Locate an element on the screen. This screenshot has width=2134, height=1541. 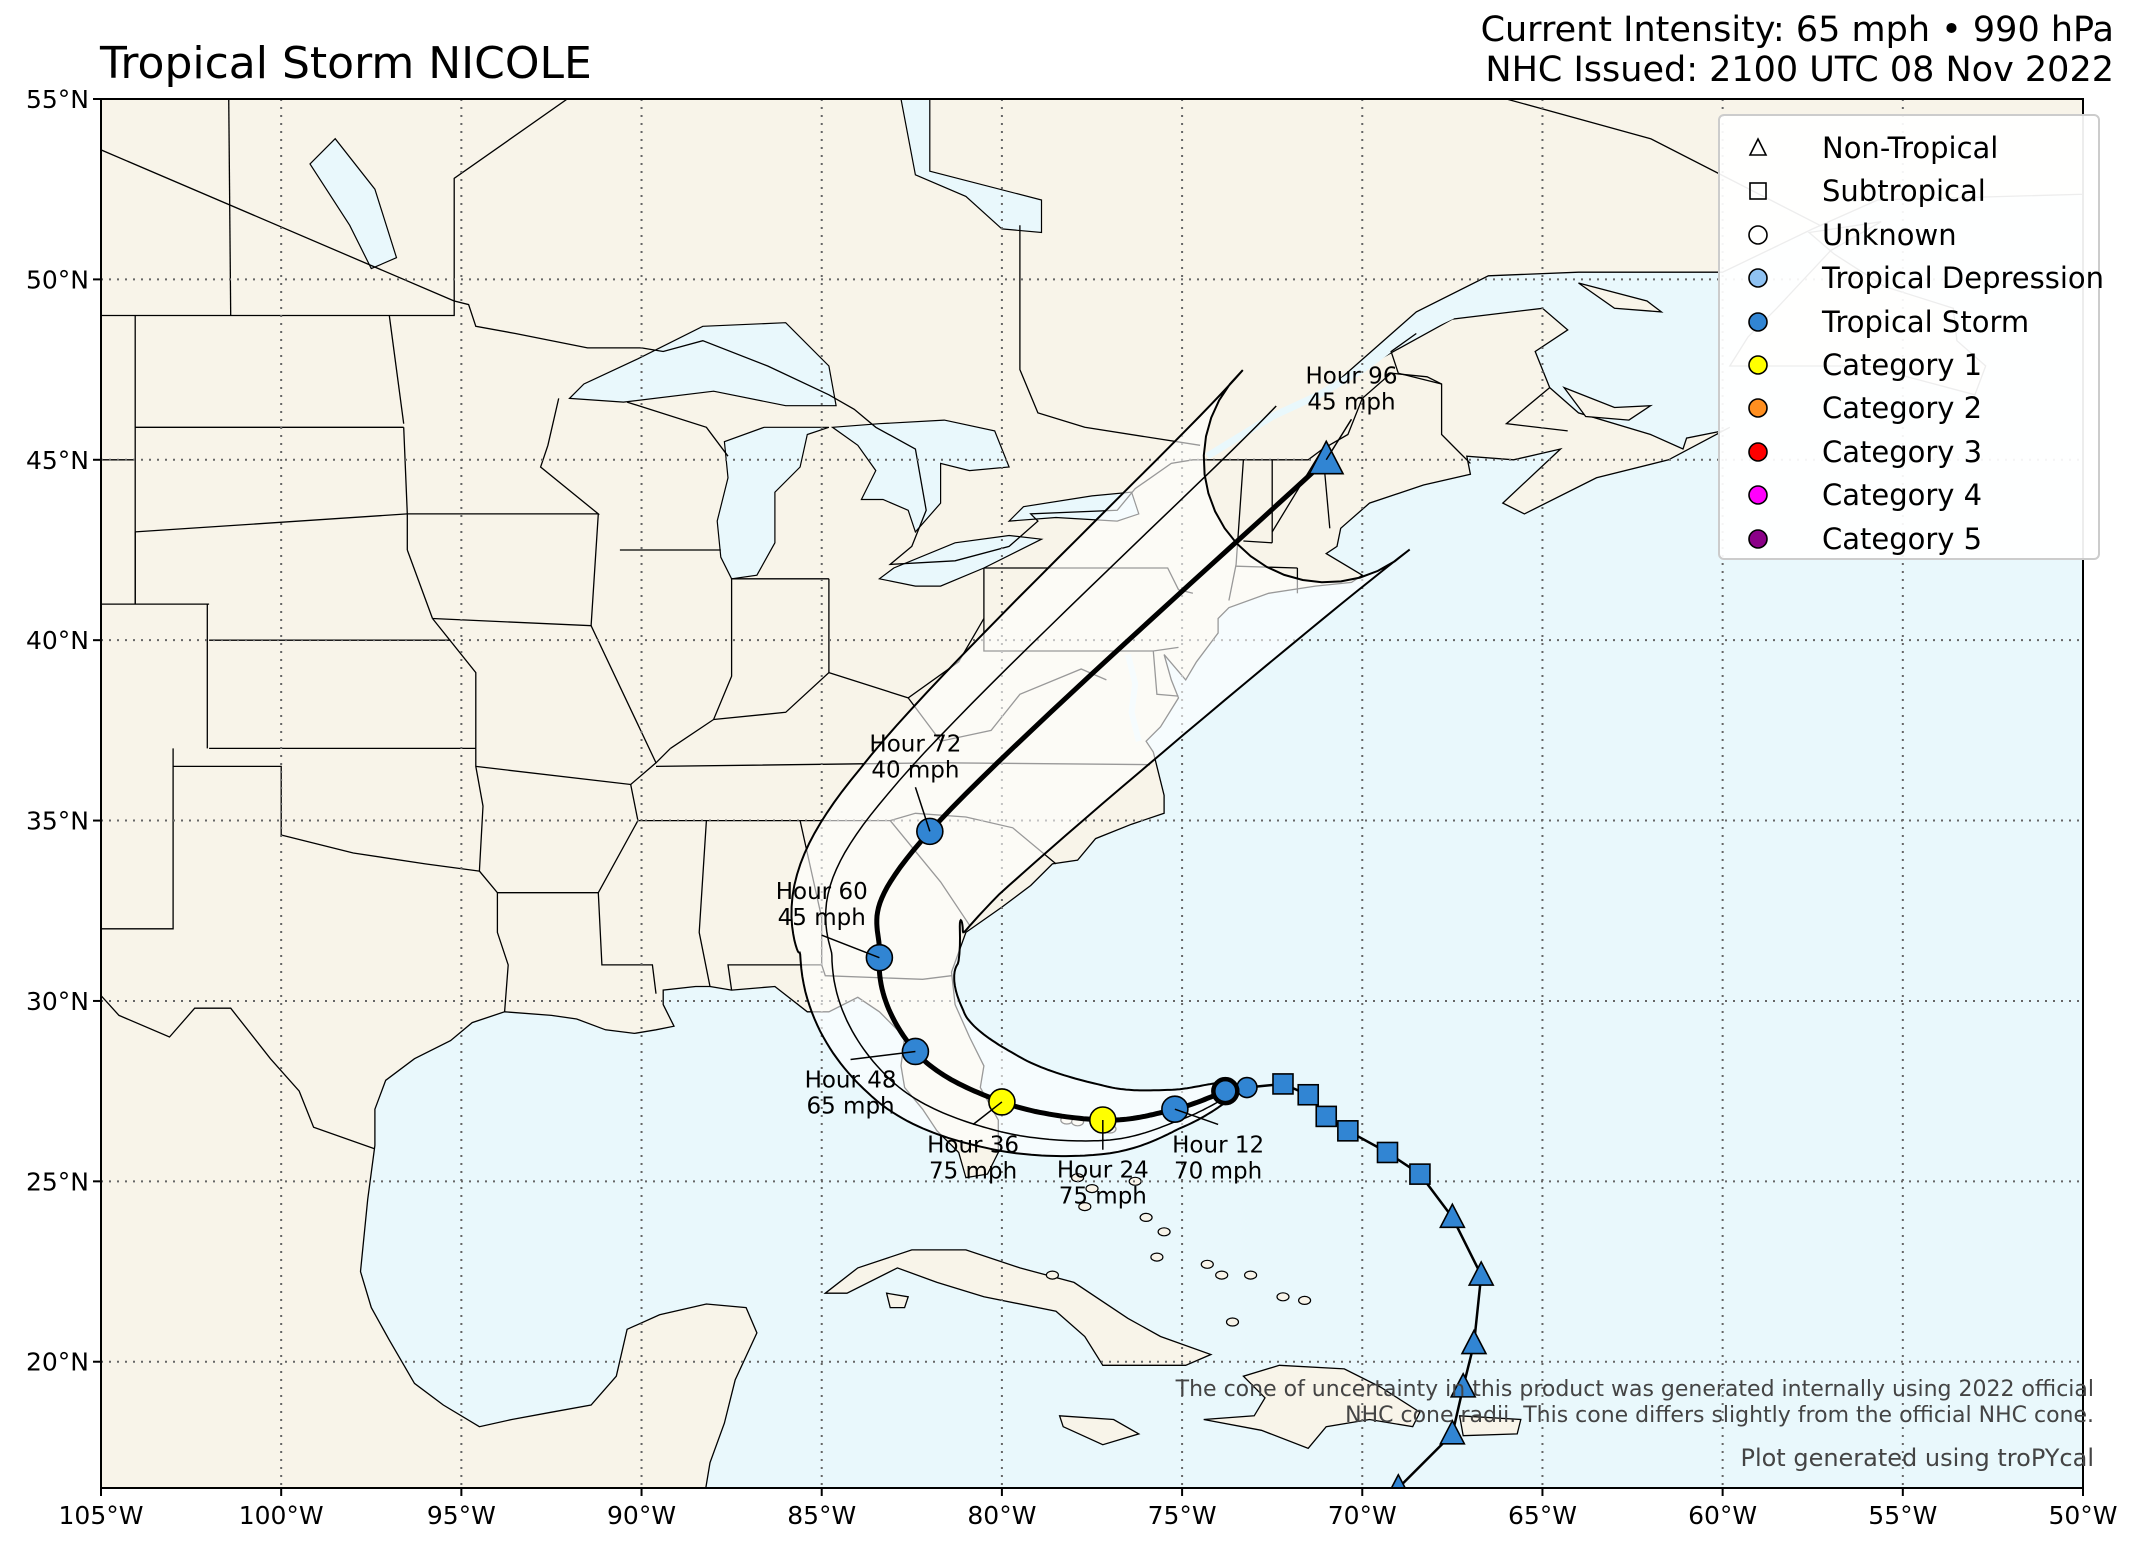
forecast-hour-label: Hour 60 is located at coordinates (822, 892).